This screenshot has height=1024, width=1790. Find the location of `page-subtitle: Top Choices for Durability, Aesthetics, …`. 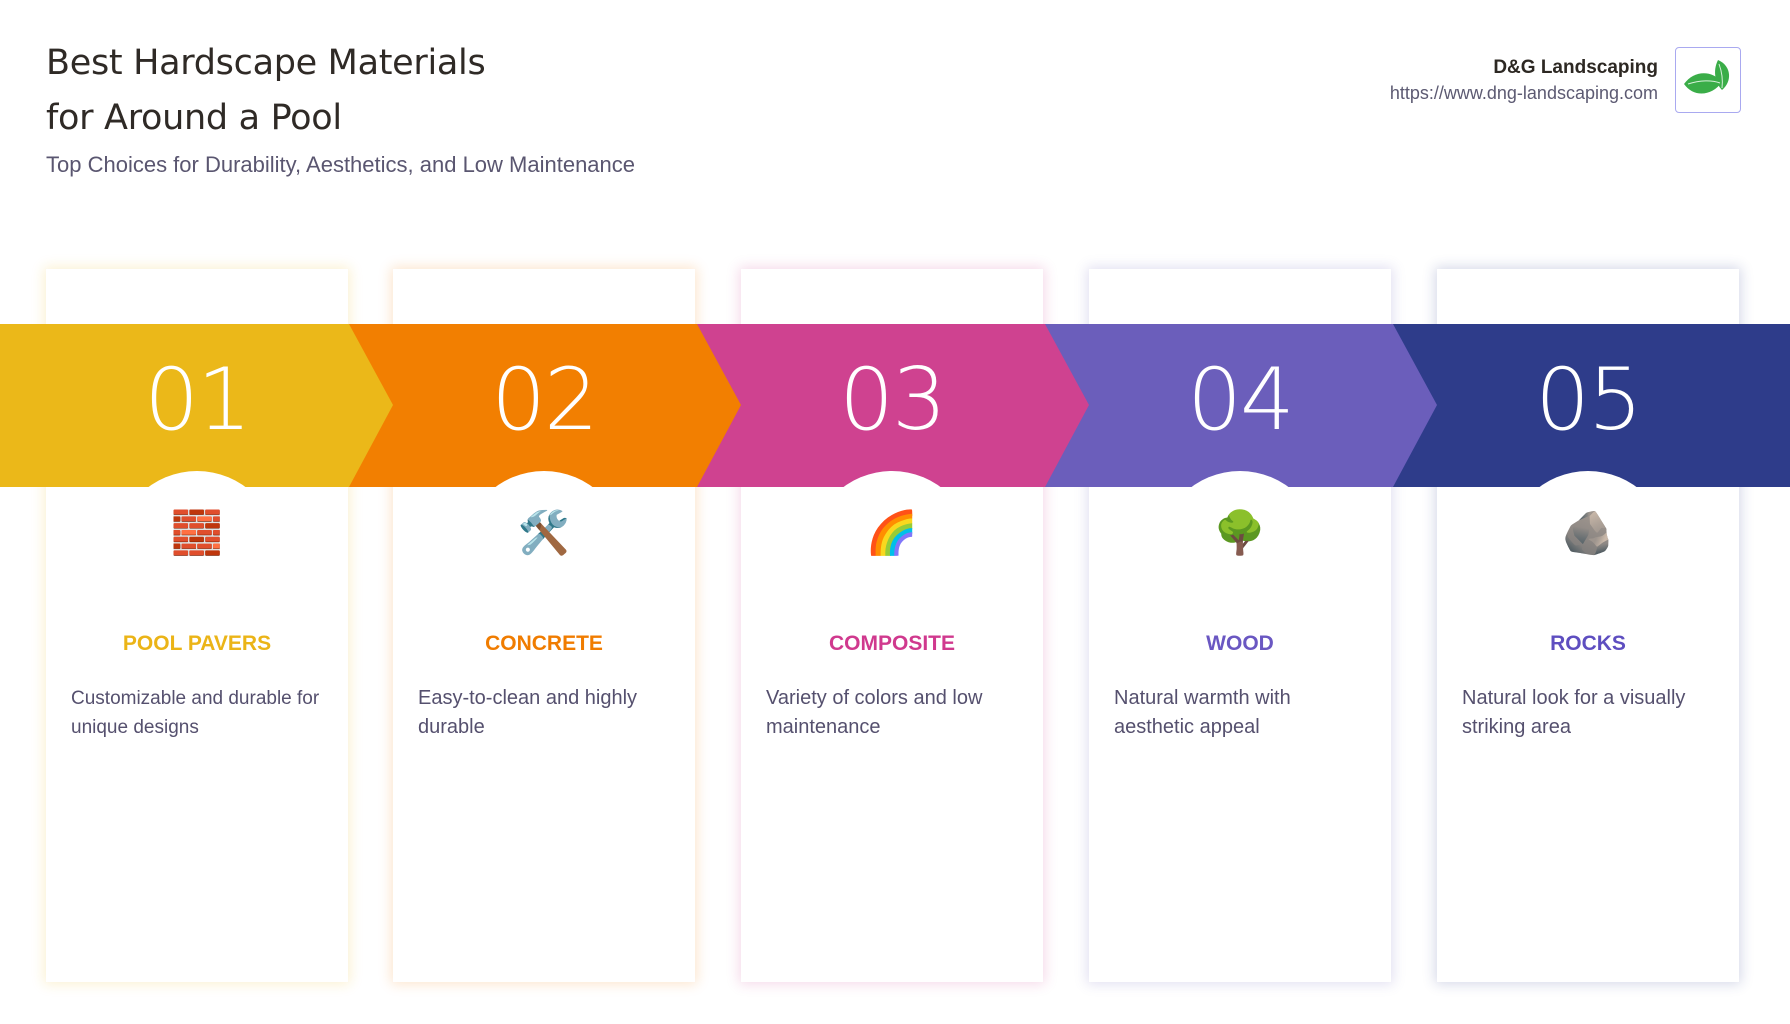

page-subtitle: Top Choices for Durability, Aesthetics, … is located at coordinates (341, 164).